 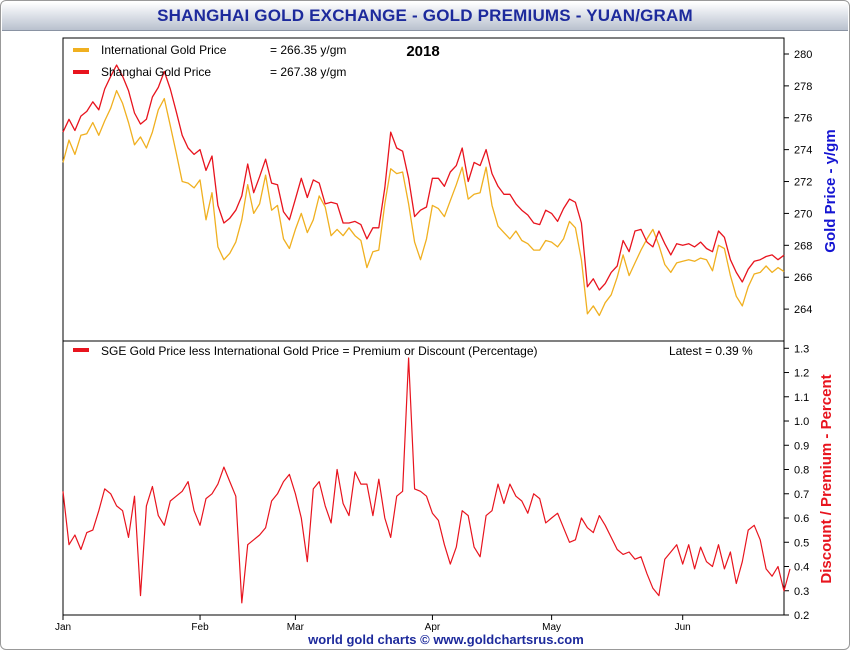 I want to click on premium-y-tick-label: 1.2, so click(x=801, y=374).